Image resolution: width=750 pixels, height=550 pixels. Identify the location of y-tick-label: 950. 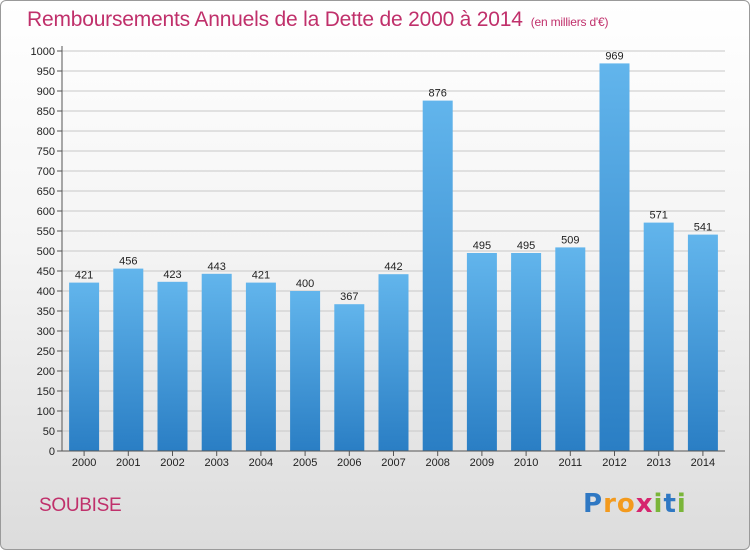
(46, 72).